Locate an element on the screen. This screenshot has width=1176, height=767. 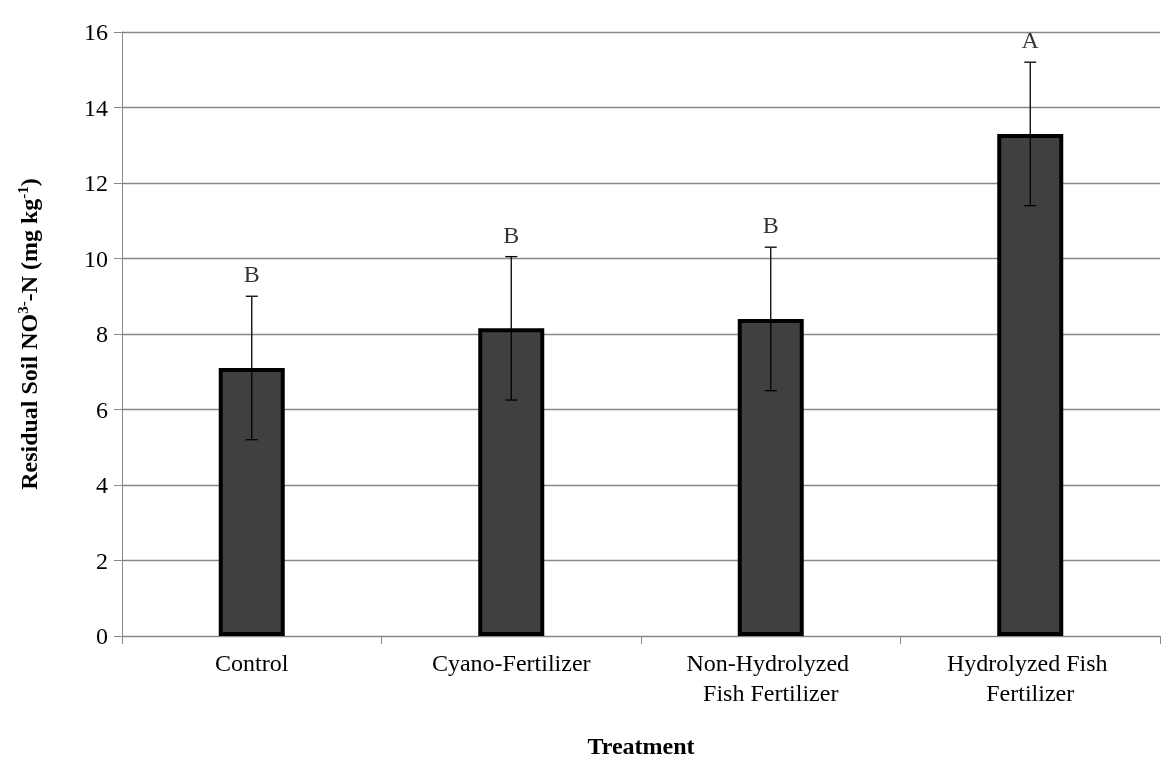
y-tick-label: 12 is located at coordinates (96, 183).